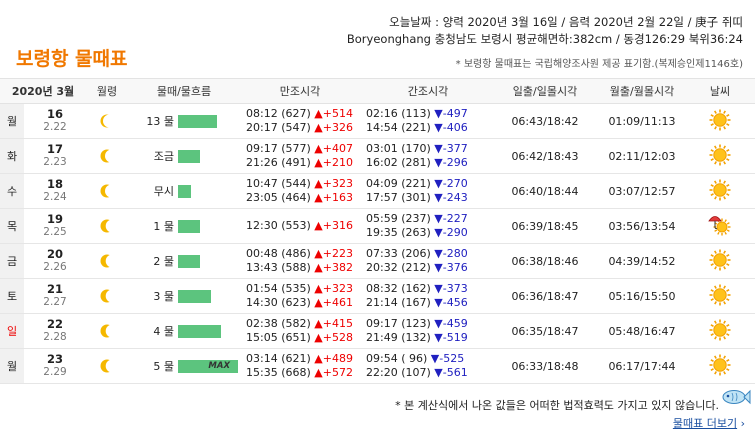  What do you see at coordinates (451, 148) in the screenshot?
I see `low-tide-diff: ▼-377` at bounding box center [451, 148].